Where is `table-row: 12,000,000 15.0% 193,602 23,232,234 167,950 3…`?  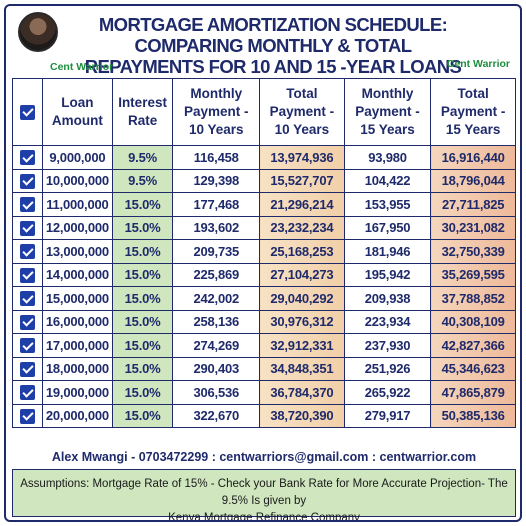
table-row: 12,000,000 15.0% 193,602 23,232,234 167,950 3… is located at coordinates (264, 227).